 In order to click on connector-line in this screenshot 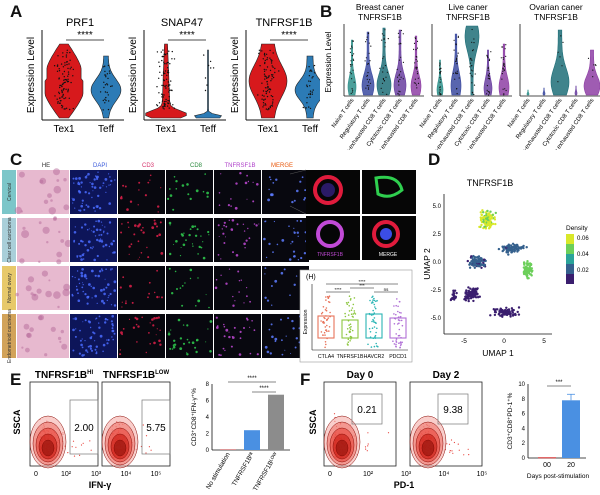, I will do `click(298, 210)`.